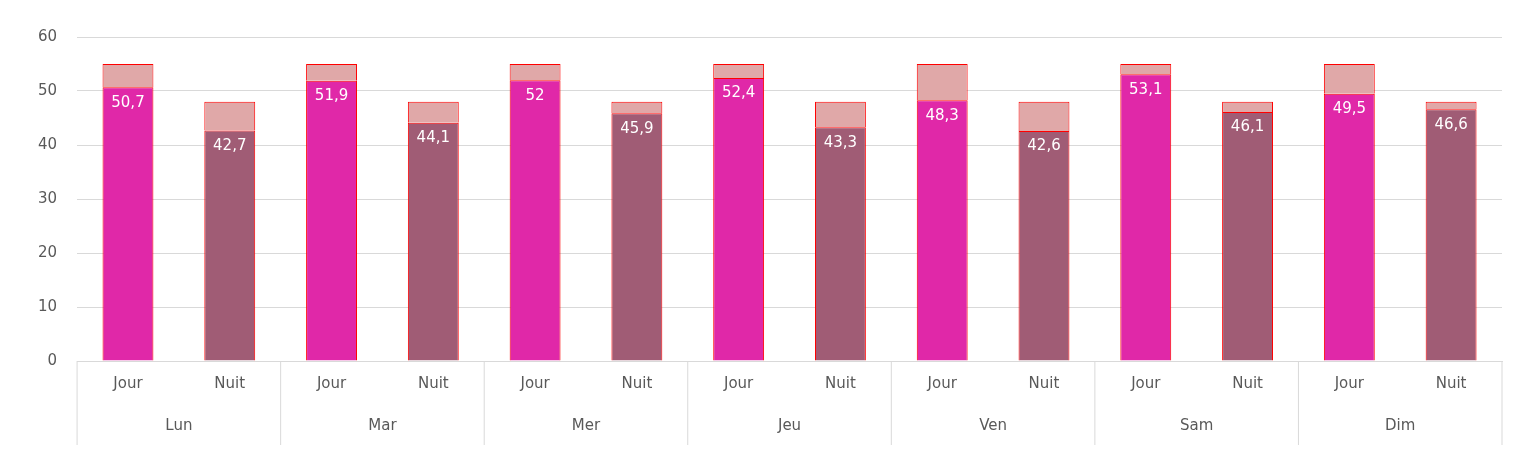 The width and height of the screenshot is (1535, 453). What do you see at coordinates (1400, 424) in the screenshot?
I see `text: Dim` at bounding box center [1400, 424].